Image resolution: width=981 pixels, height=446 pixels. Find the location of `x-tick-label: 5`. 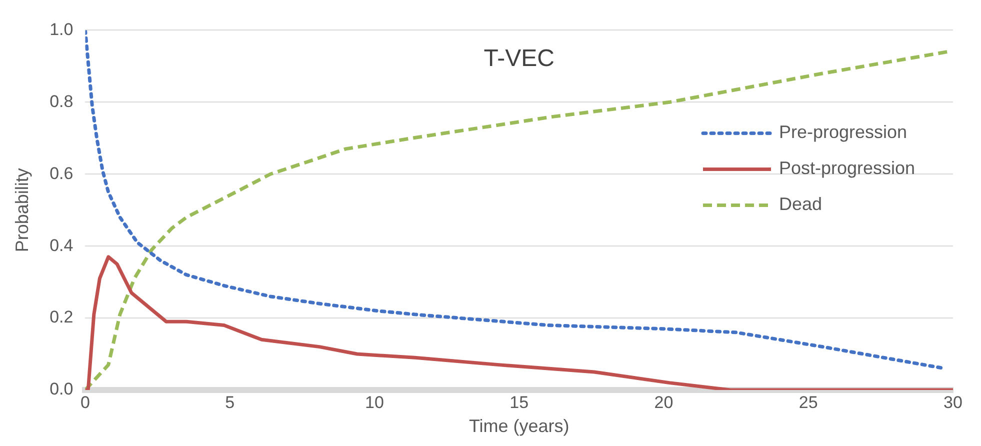

x-tick-label: 5 is located at coordinates (230, 402).